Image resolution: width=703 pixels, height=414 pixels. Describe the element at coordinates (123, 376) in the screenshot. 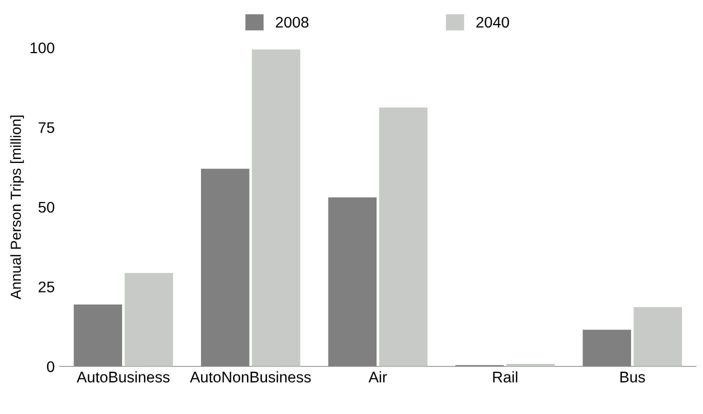

I see `x-tick-label: AutoBusiness` at that location.